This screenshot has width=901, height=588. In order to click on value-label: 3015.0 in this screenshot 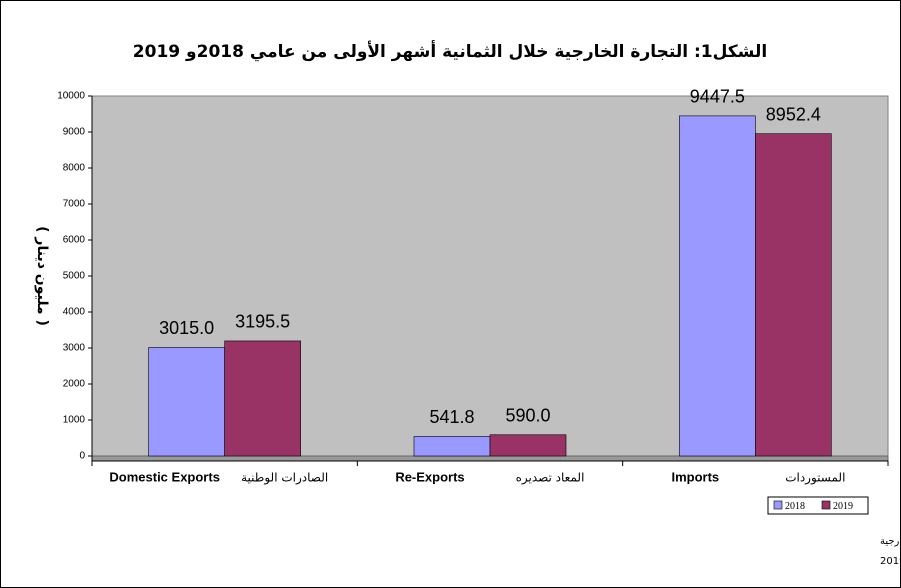, I will do `click(186, 328)`.